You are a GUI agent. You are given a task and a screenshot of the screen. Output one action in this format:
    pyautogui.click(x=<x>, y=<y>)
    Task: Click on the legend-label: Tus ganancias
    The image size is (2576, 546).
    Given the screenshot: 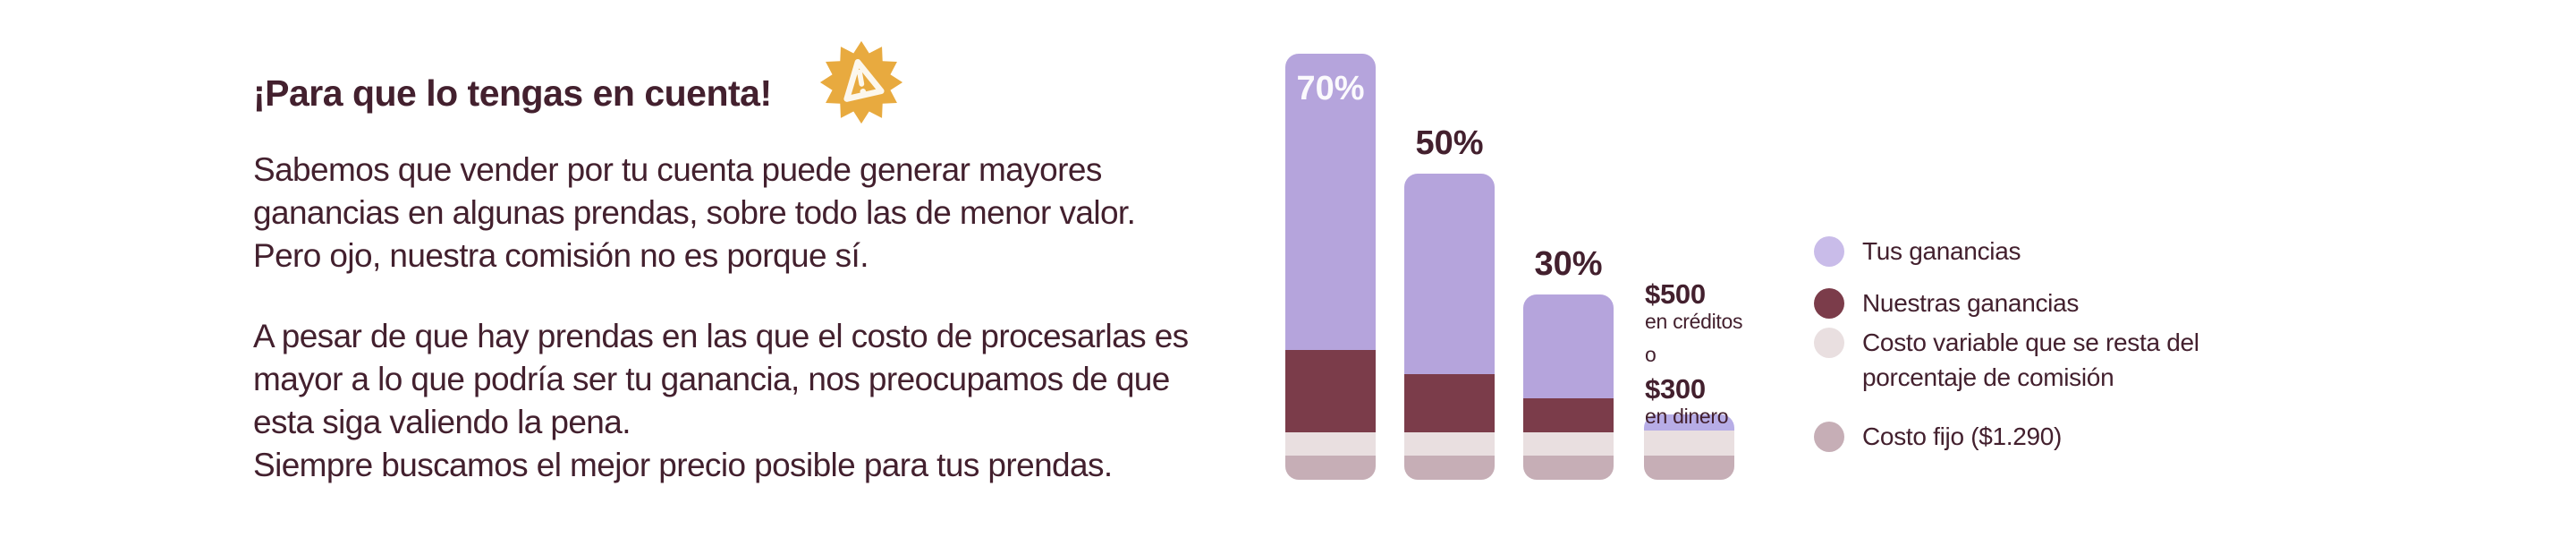 What is the action you would take?
    pyautogui.click(x=1941, y=251)
    